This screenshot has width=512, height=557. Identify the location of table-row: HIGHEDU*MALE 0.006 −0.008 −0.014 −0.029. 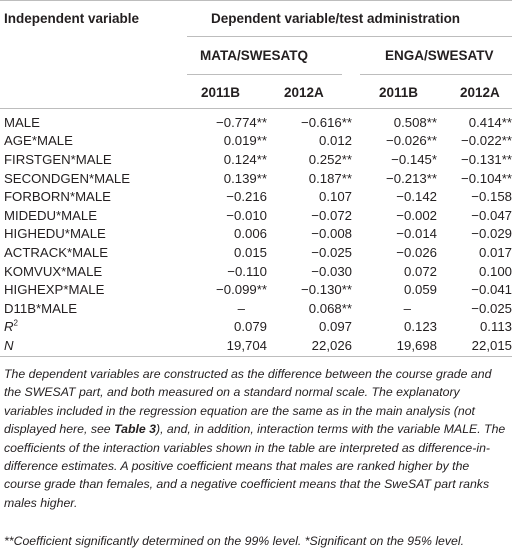
(256, 234).